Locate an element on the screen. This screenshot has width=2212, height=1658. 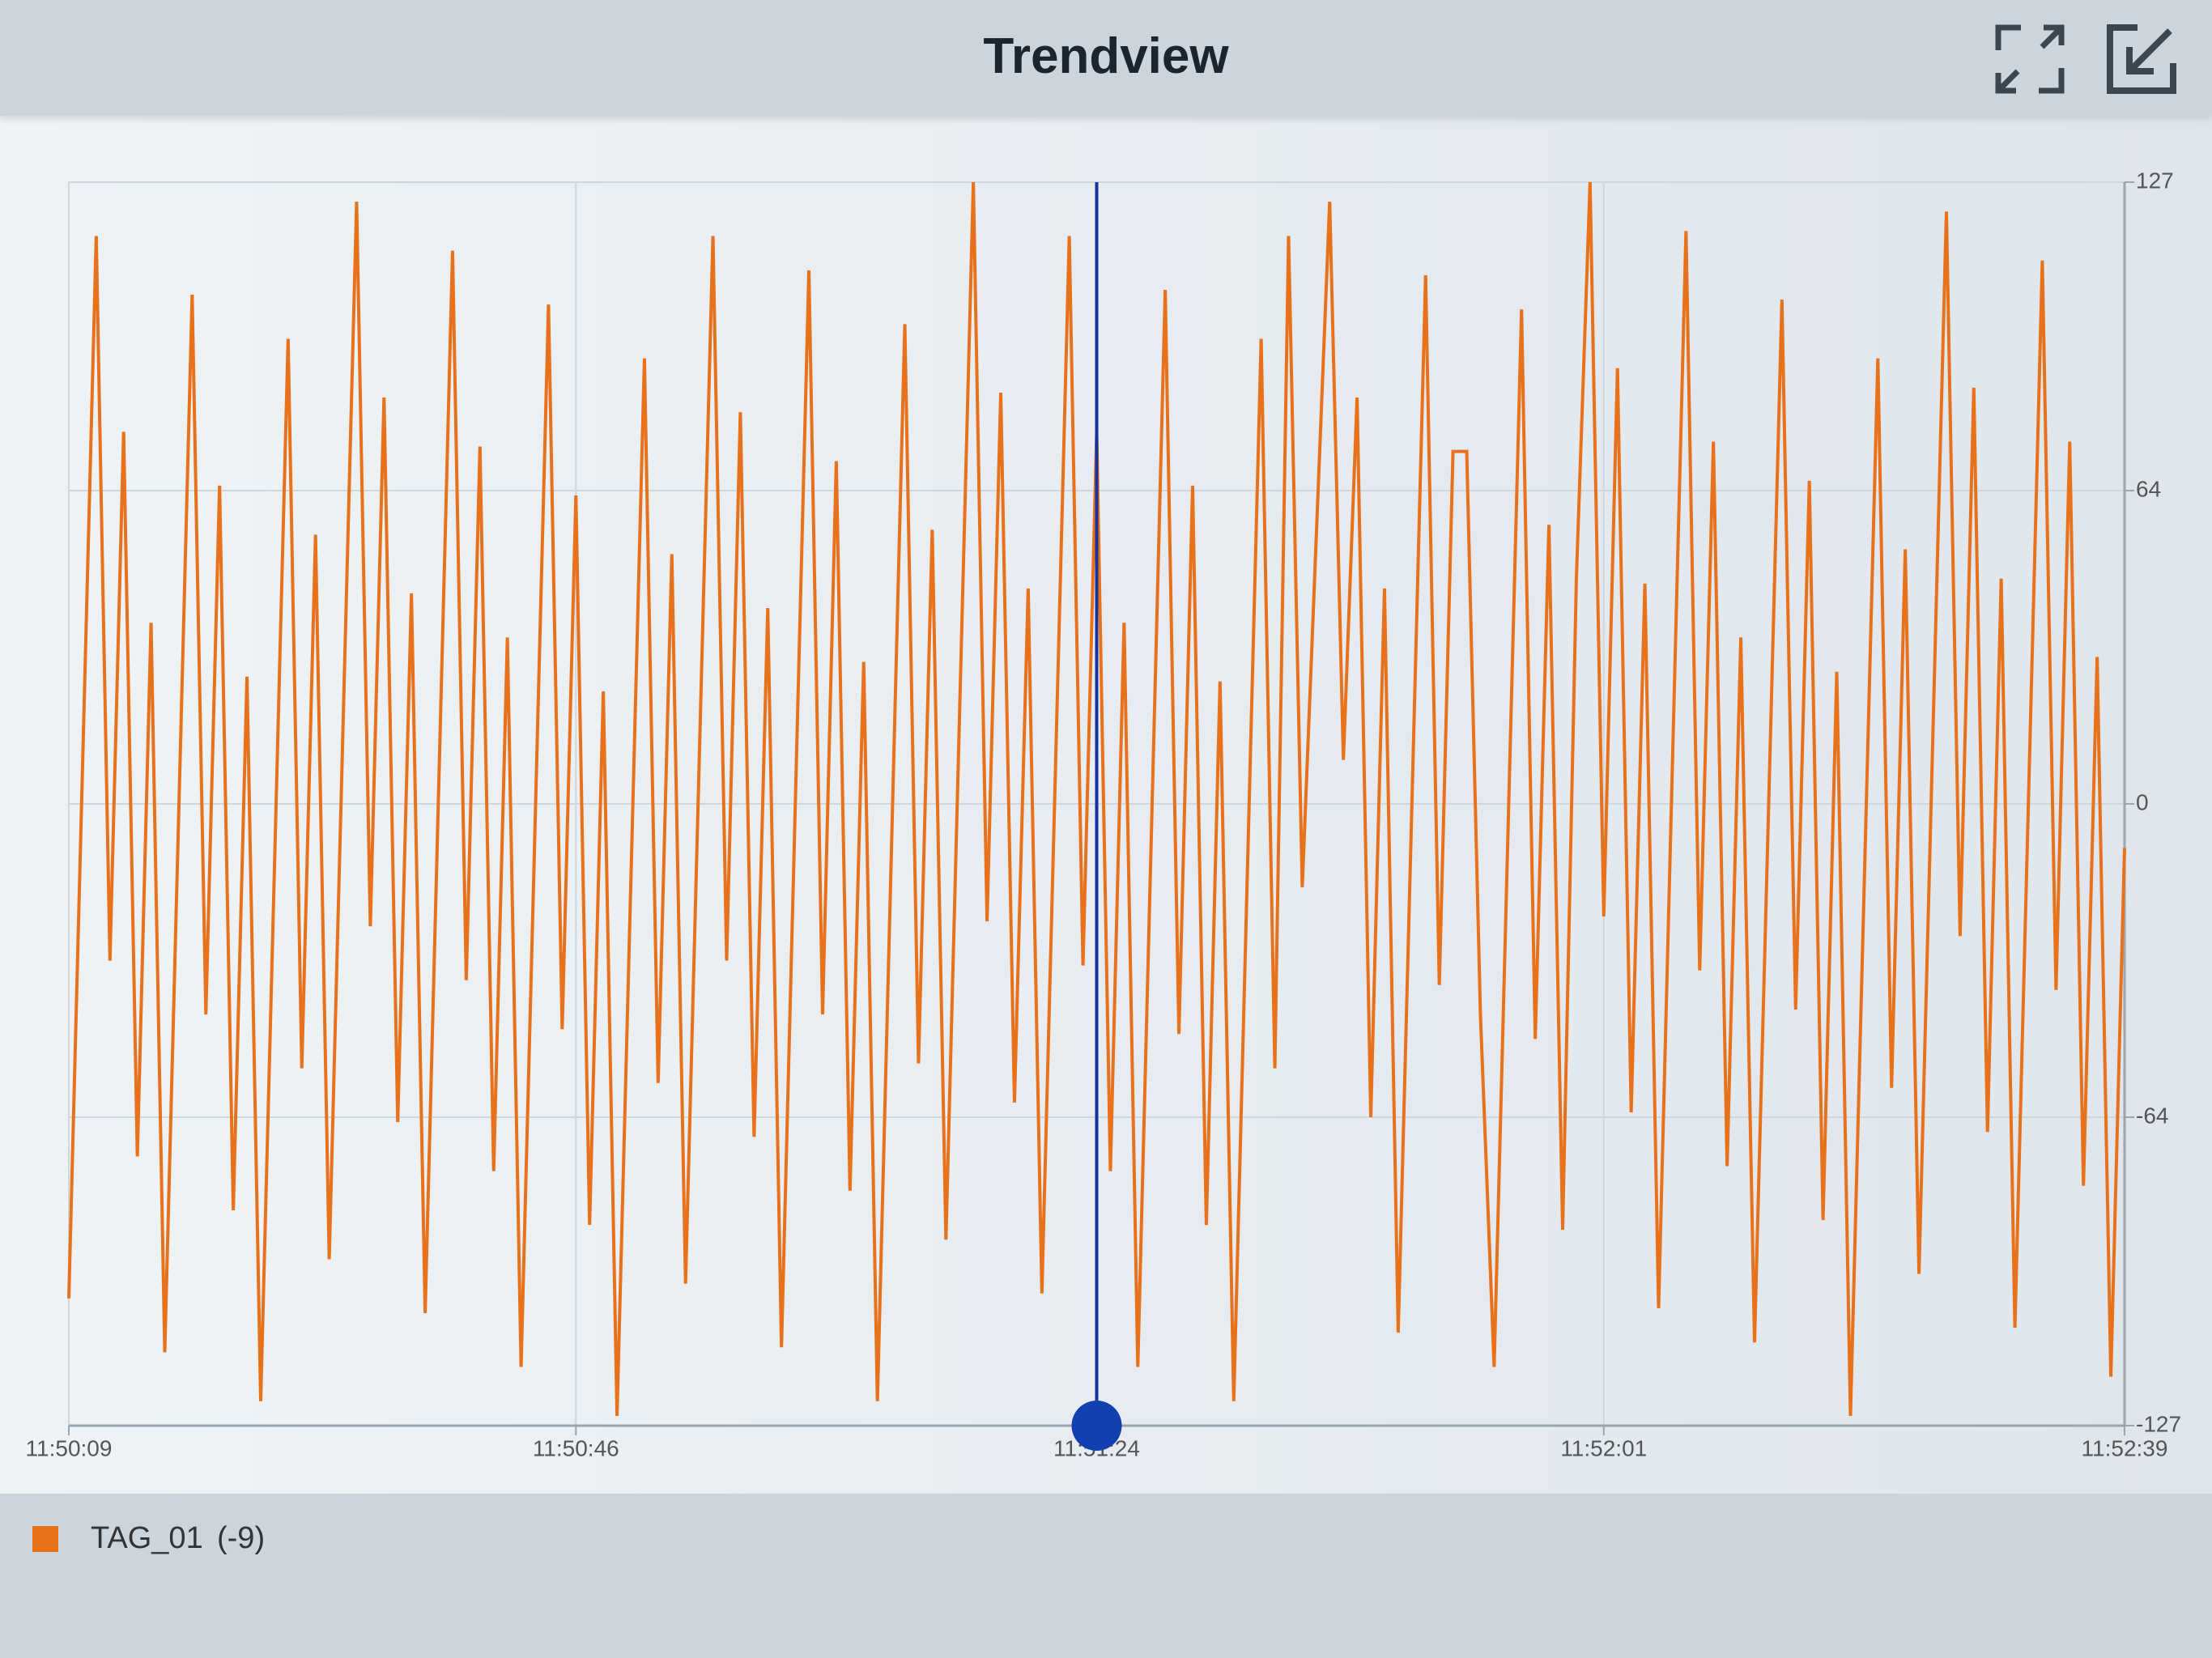
legend-label: TAG_01 is located at coordinates (147, 1538).